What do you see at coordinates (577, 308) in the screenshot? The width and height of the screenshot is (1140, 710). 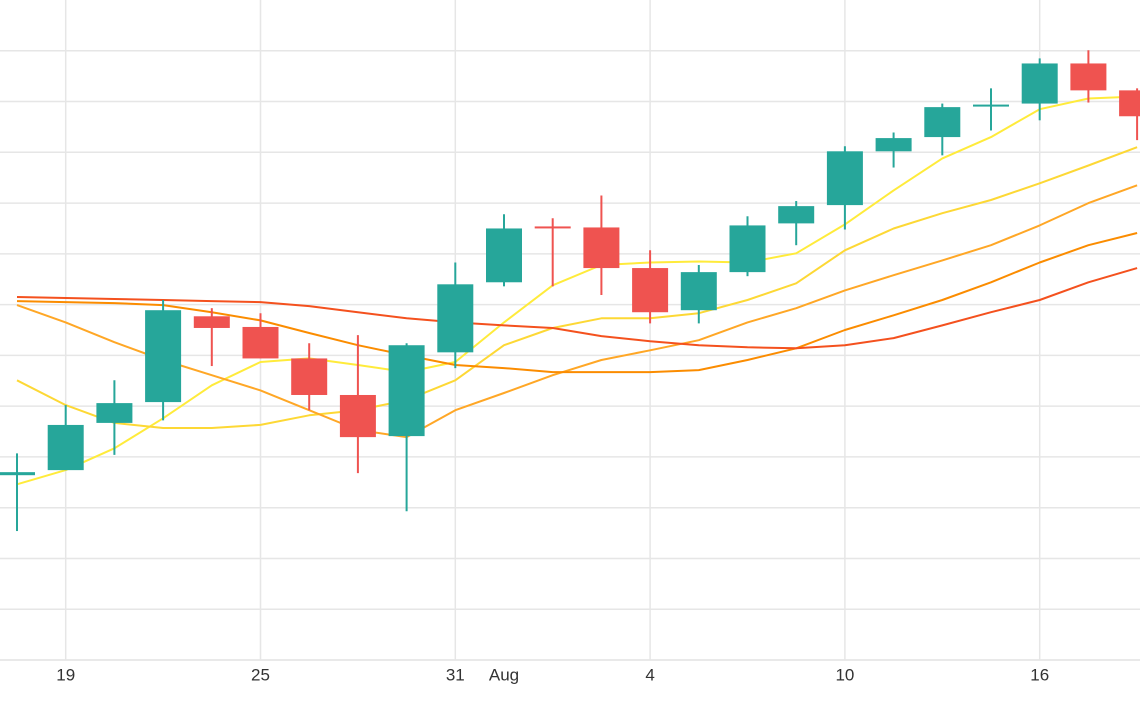 I see `moving-average-line` at bounding box center [577, 308].